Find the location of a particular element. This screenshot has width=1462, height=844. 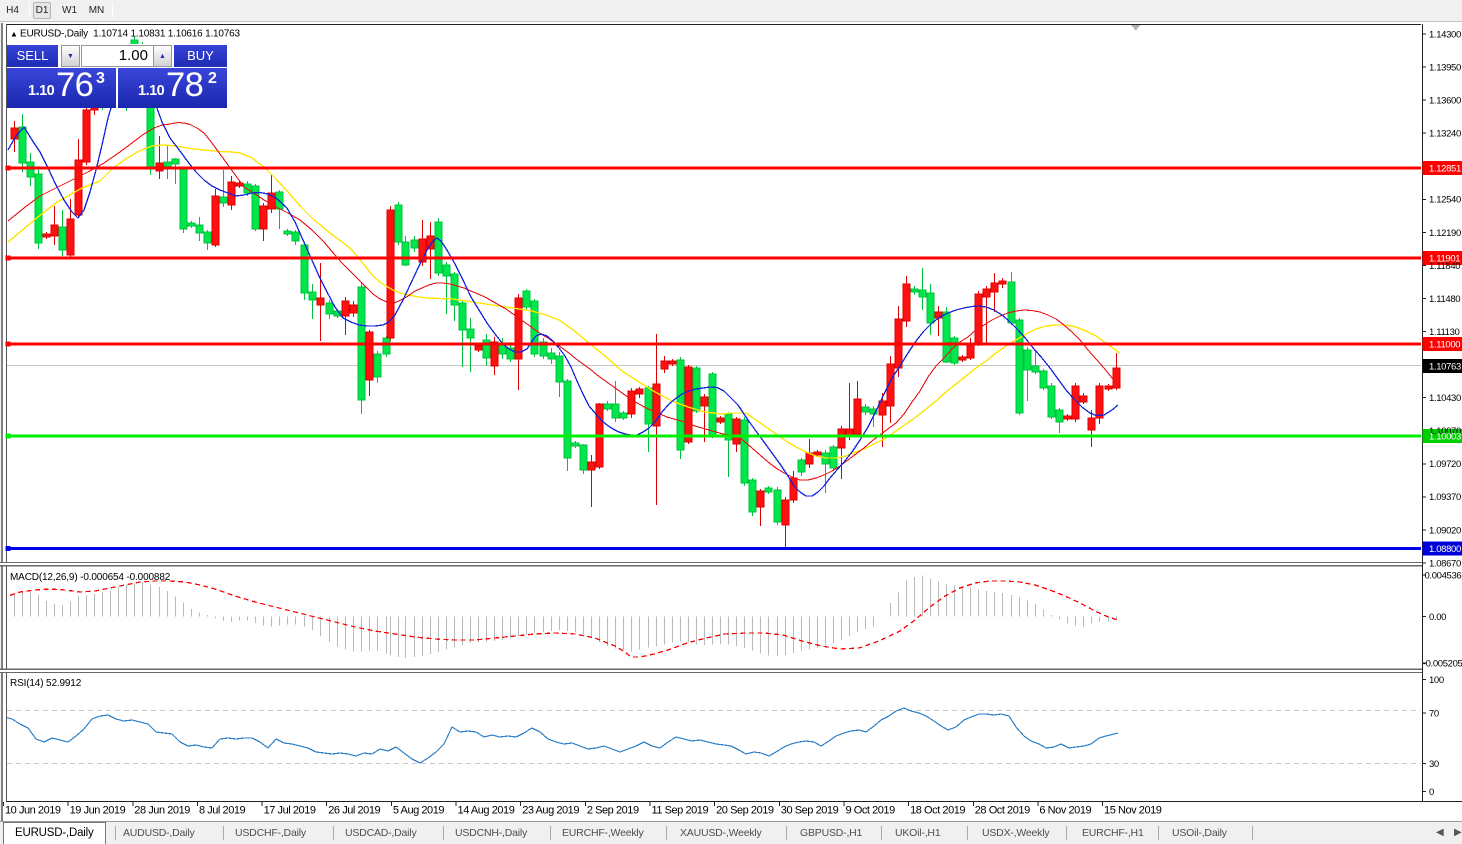

svg-text: 14 Aug 2019 is located at coordinates (486, 811).